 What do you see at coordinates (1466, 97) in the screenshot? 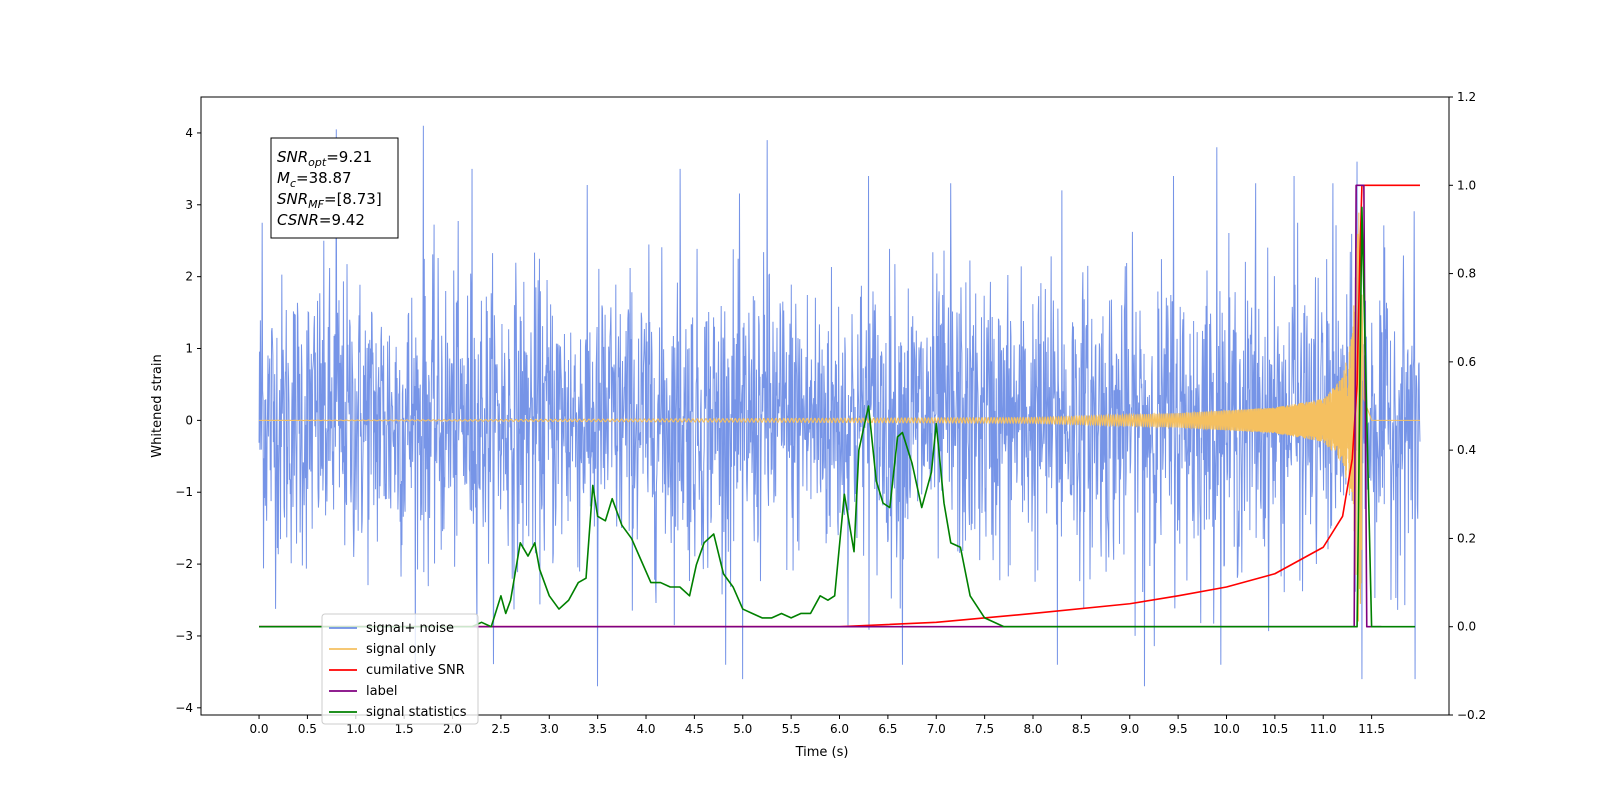
I see `y2-tick-label: 1.2` at bounding box center [1466, 97].